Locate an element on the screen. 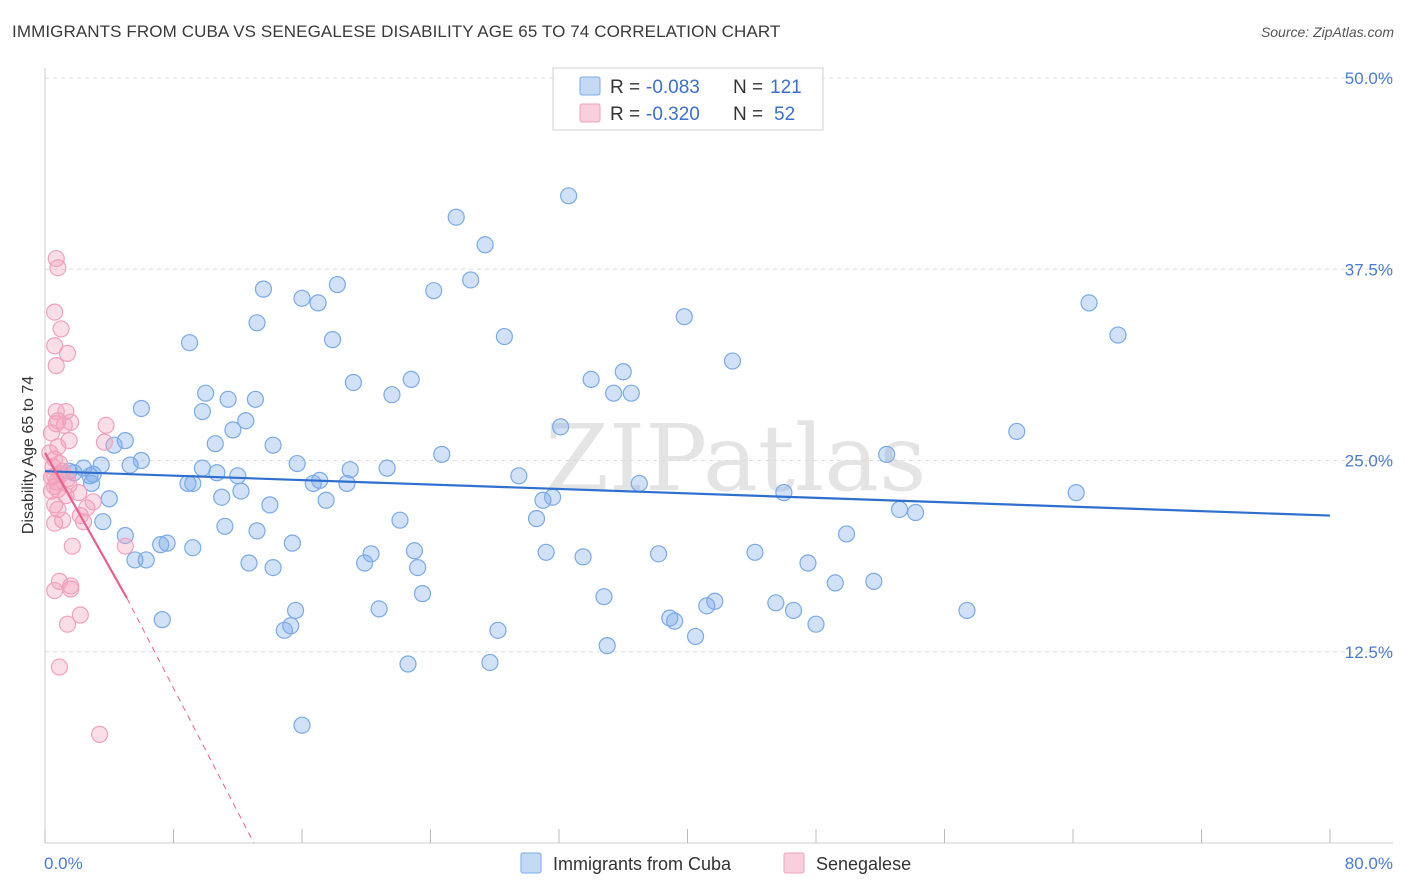  series-senegalese-points is located at coordinates (87, 496).